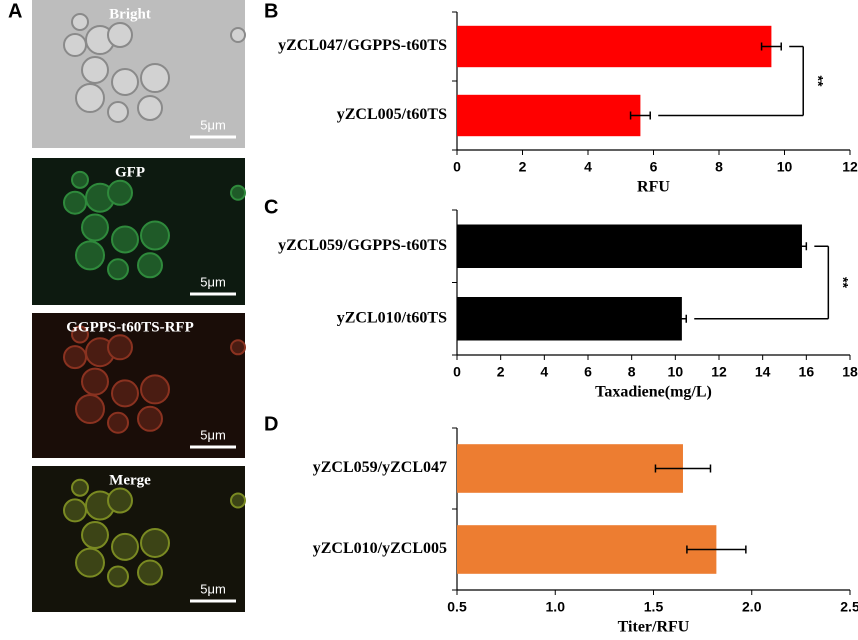  Describe the element at coordinates (556, 607) in the screenshot. I see `x-tick-label: 1.0` at that location.